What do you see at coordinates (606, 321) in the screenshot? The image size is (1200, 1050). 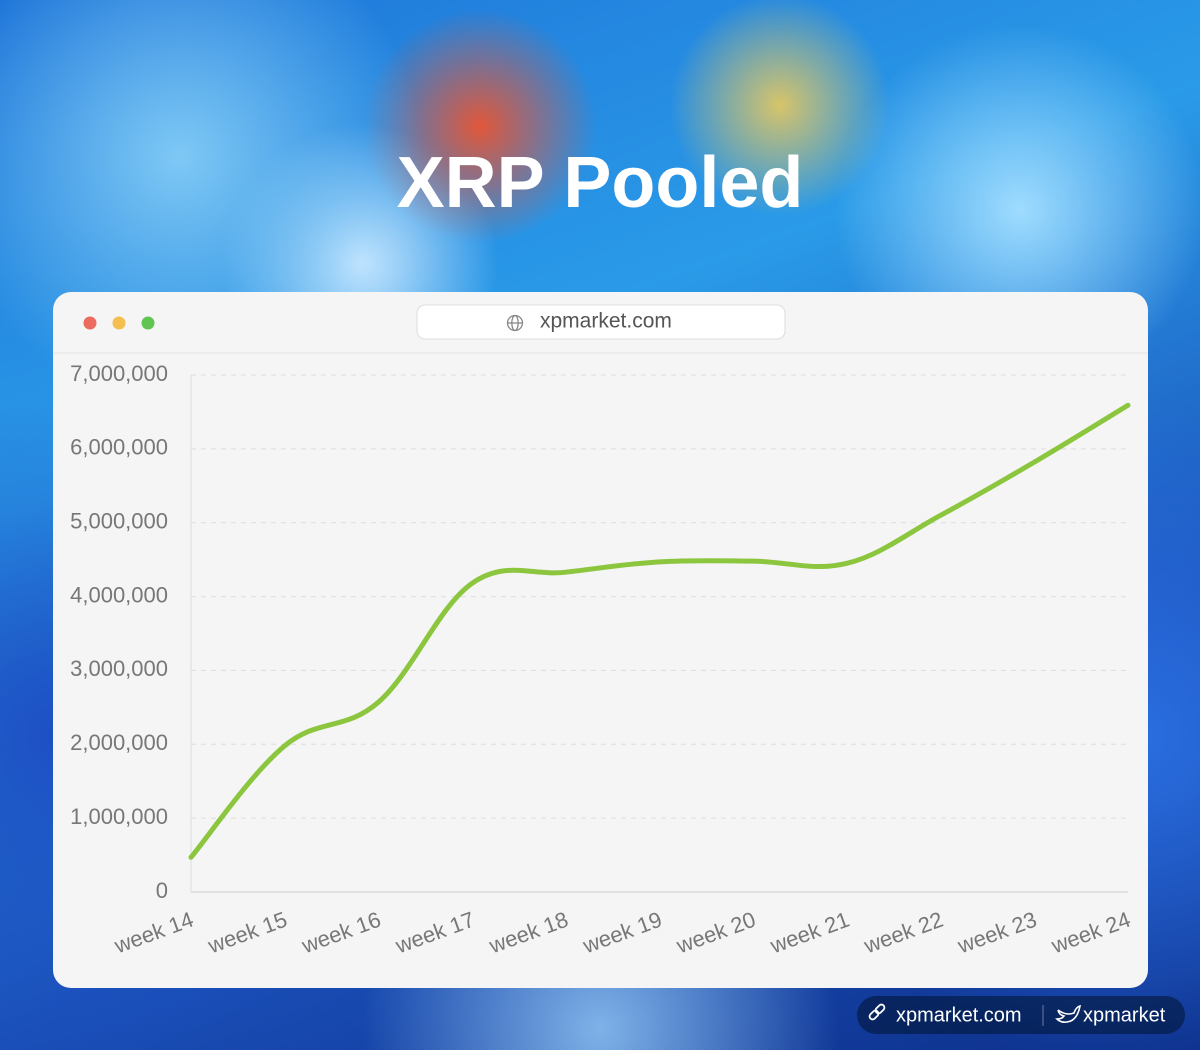 I see `url-text: xpmarket.com` at bounding box center [606, 321].